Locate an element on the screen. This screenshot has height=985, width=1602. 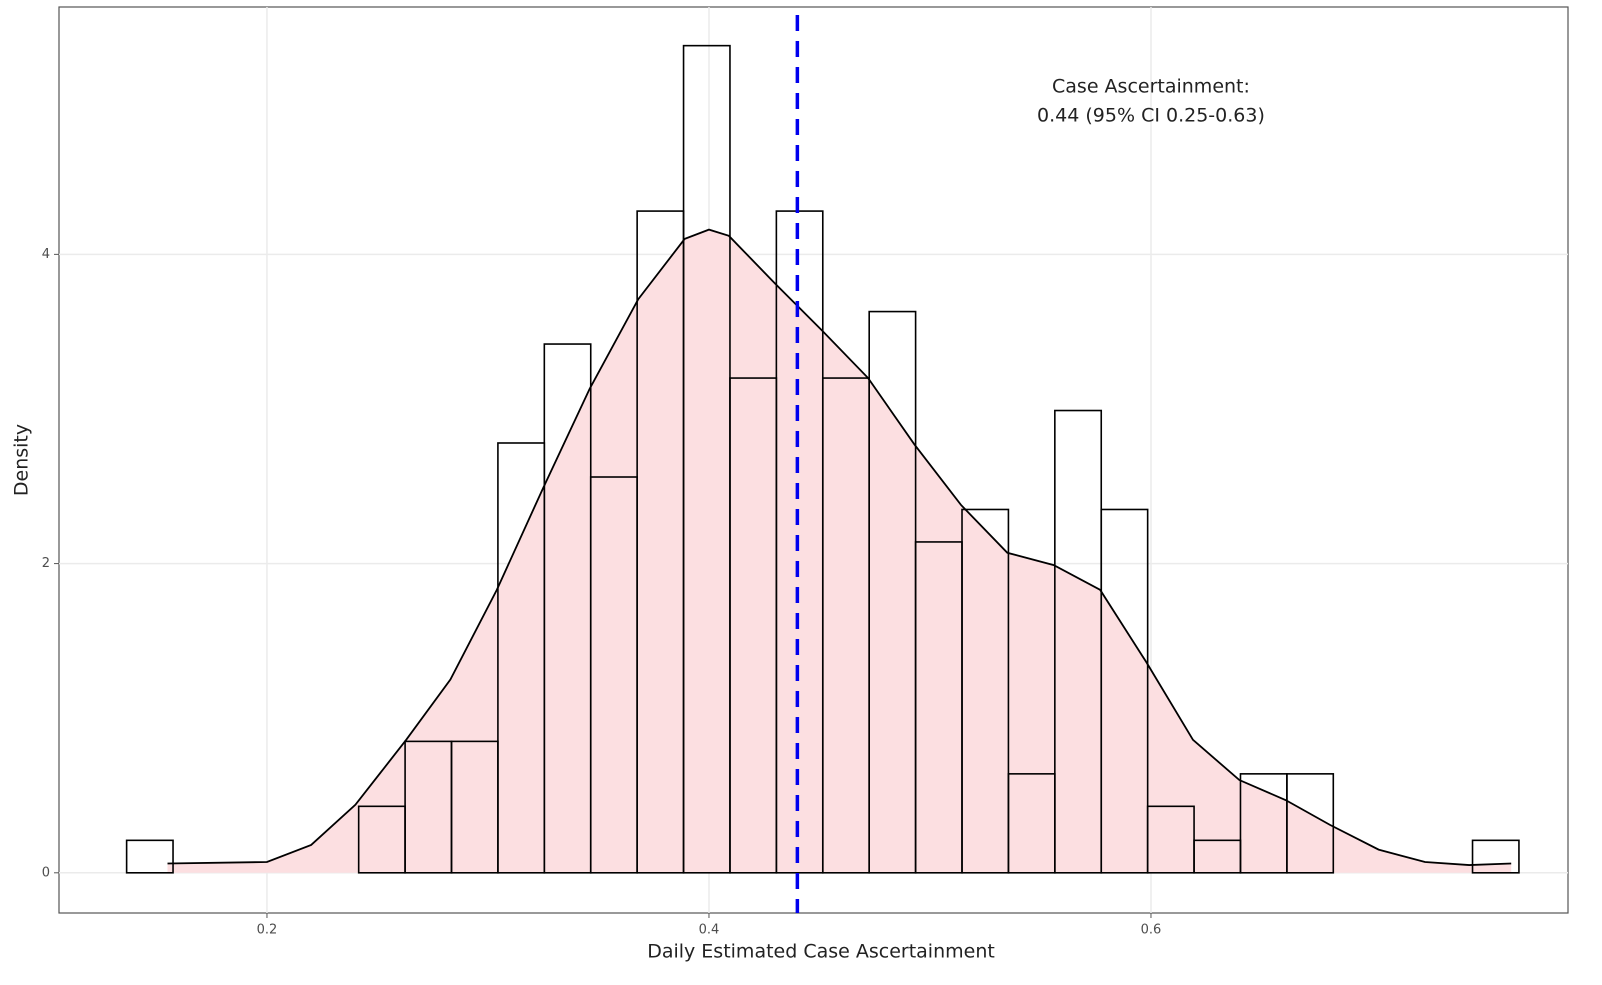
y-axis-title: Density is located at coordinates (22, 460).